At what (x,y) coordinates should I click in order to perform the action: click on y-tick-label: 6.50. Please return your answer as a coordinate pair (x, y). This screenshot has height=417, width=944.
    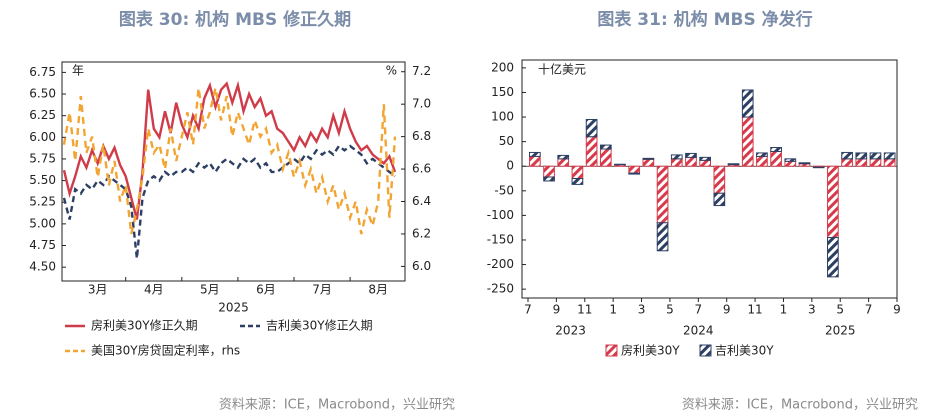
    Looking at the image, I should click on (42, 94).